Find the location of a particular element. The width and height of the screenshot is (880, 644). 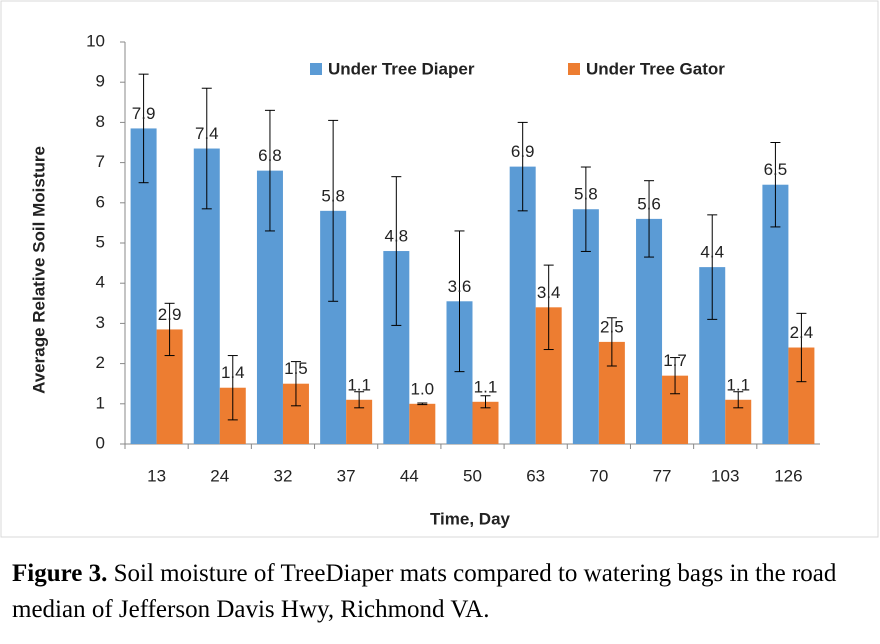

data-label: 3.6 is located at coordinates (460, 286).